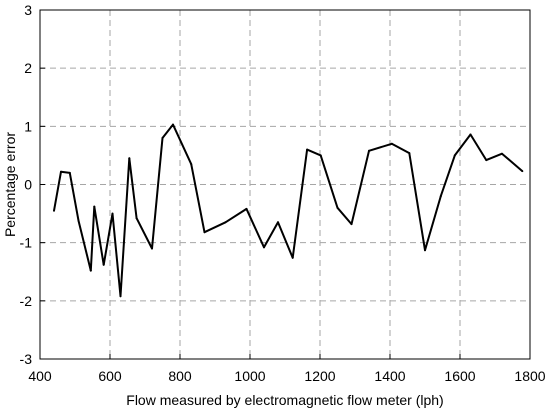 This screenshot has width=550, height=412. Describe the element at coordinates (180, 376) in the screenshot. I see `x-tick-label: 800` at that location.